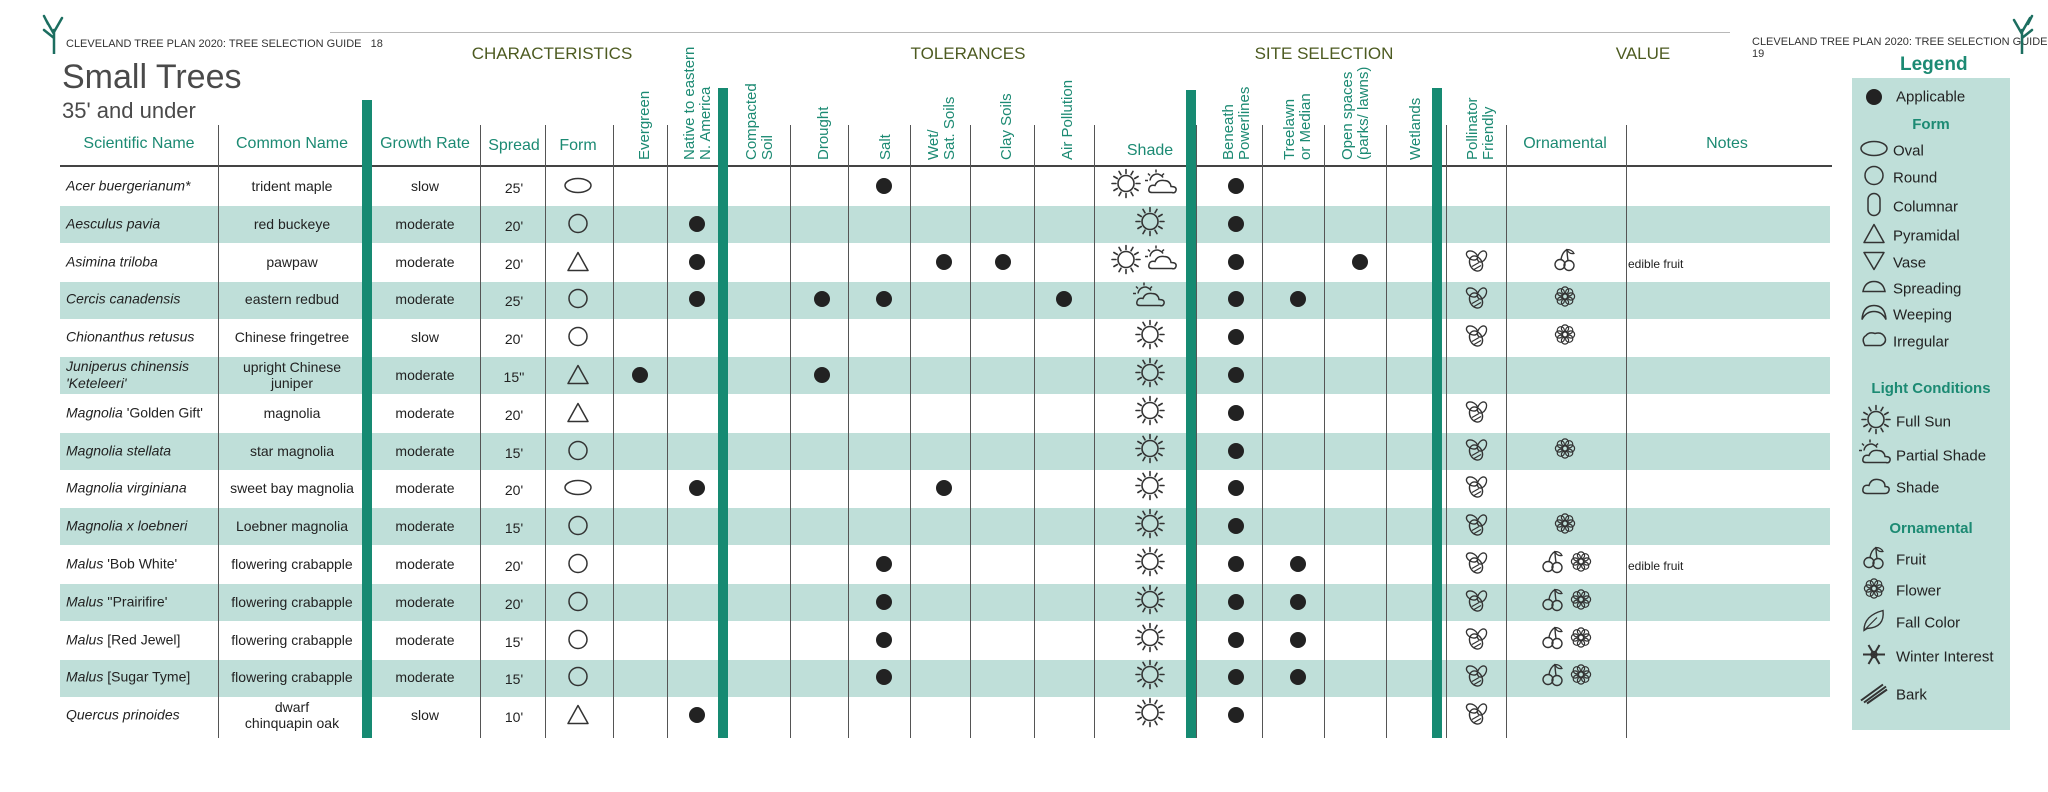 The image size is (2048, 792). Describe the element at coordinates (121, 564) in the screenshot. I see `table-row-scientific: Malus 'Bob White'` at that location.